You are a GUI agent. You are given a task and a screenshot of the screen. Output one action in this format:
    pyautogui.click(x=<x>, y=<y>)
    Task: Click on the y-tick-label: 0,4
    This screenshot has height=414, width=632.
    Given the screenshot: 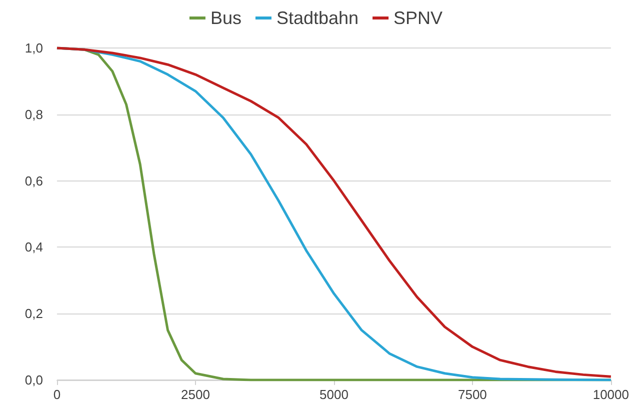 What is the action you would take?
    pyautogui.click(x=33, y=247)
    